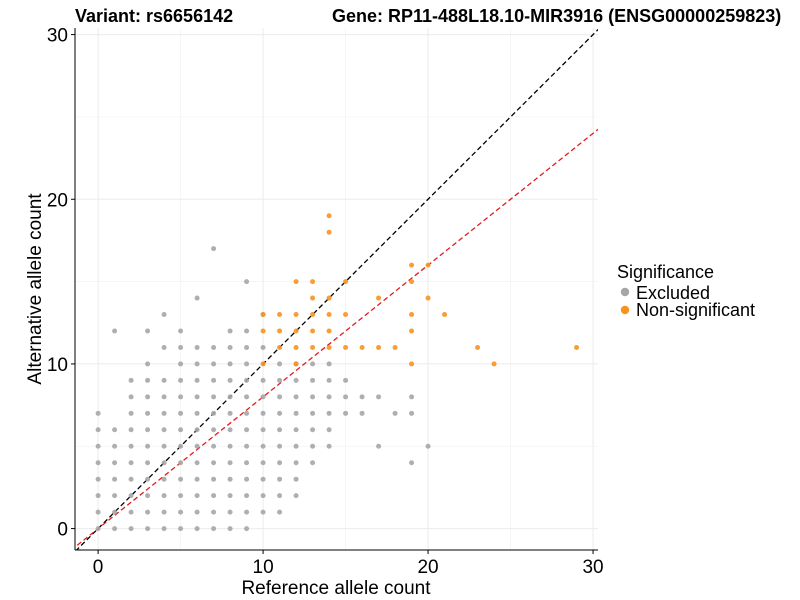  What do you see at coordinates (35, 289) in the screenshot?
I see `y-axis-title: Alternative allele count` at bounding box center [35, 289].